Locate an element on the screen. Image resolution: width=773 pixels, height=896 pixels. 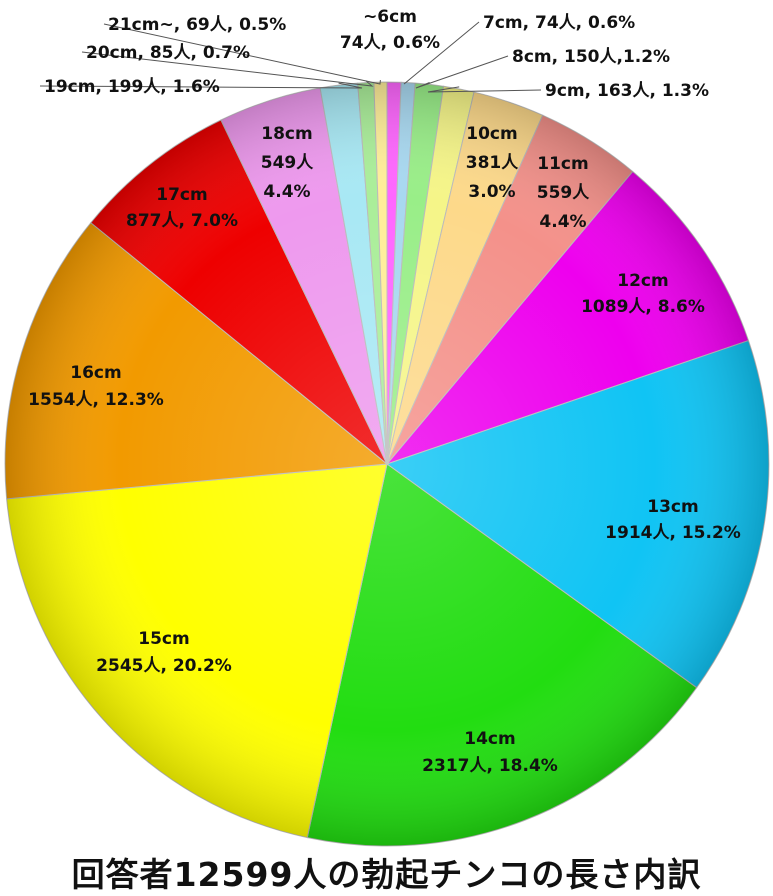
chart-title: 回答者12599人の勃起チンコの長さ内訳 is located at coordinates (386, 874).